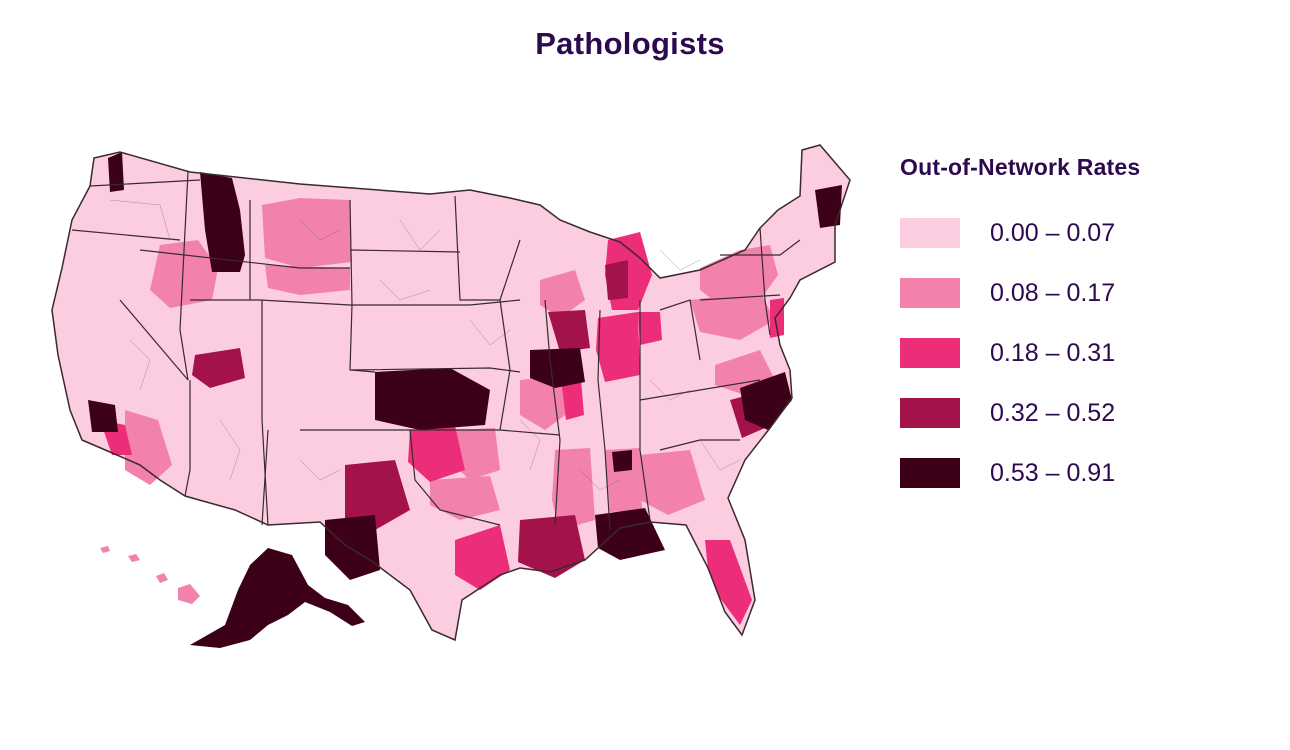  What do you see at coordinates (307, 233) in the screenshot?
I see `region-montana-east` at bounding box center [307, 233].